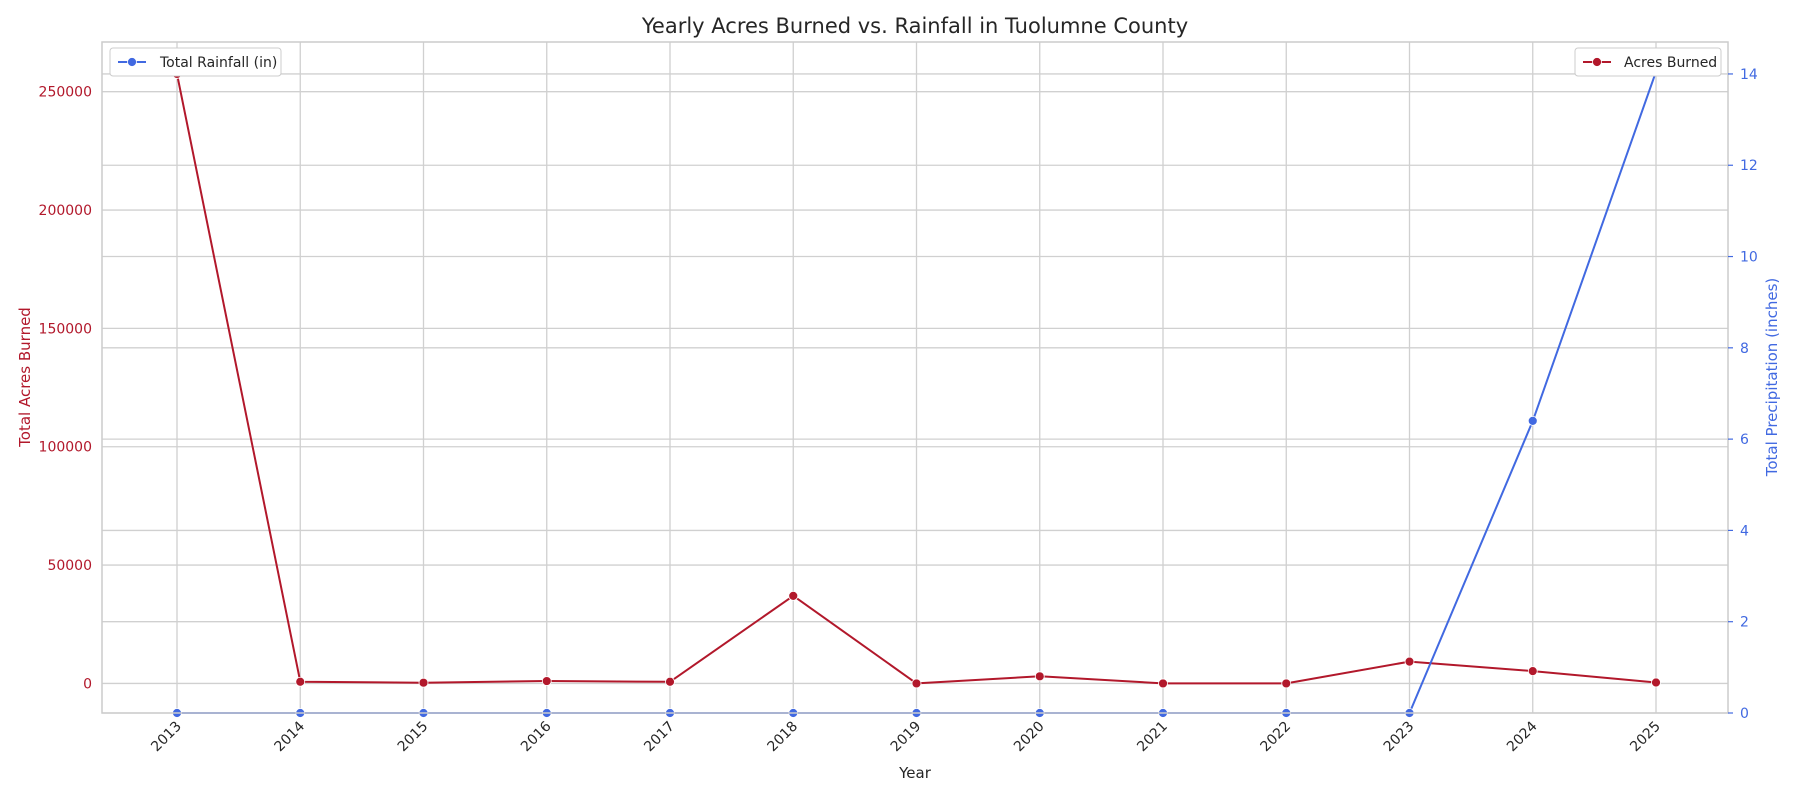  What do you see at coordinates (1399, 737) in the screenshot?
I see `x-tick-label: 2023` at bounding box center [1399, 737].